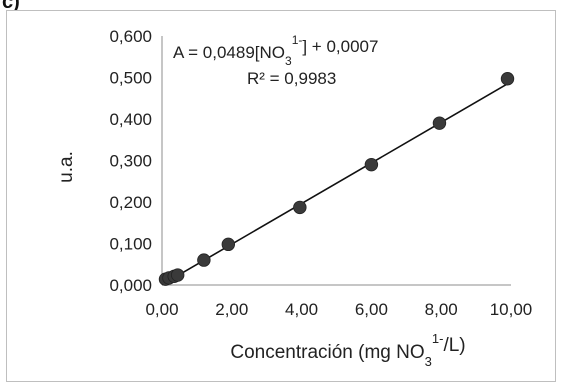 This screenshot has width=565, height=389. Describe the element at coordinates (66, 167) in the screenshot. I see `y-axis-title: u.a.` at that location.